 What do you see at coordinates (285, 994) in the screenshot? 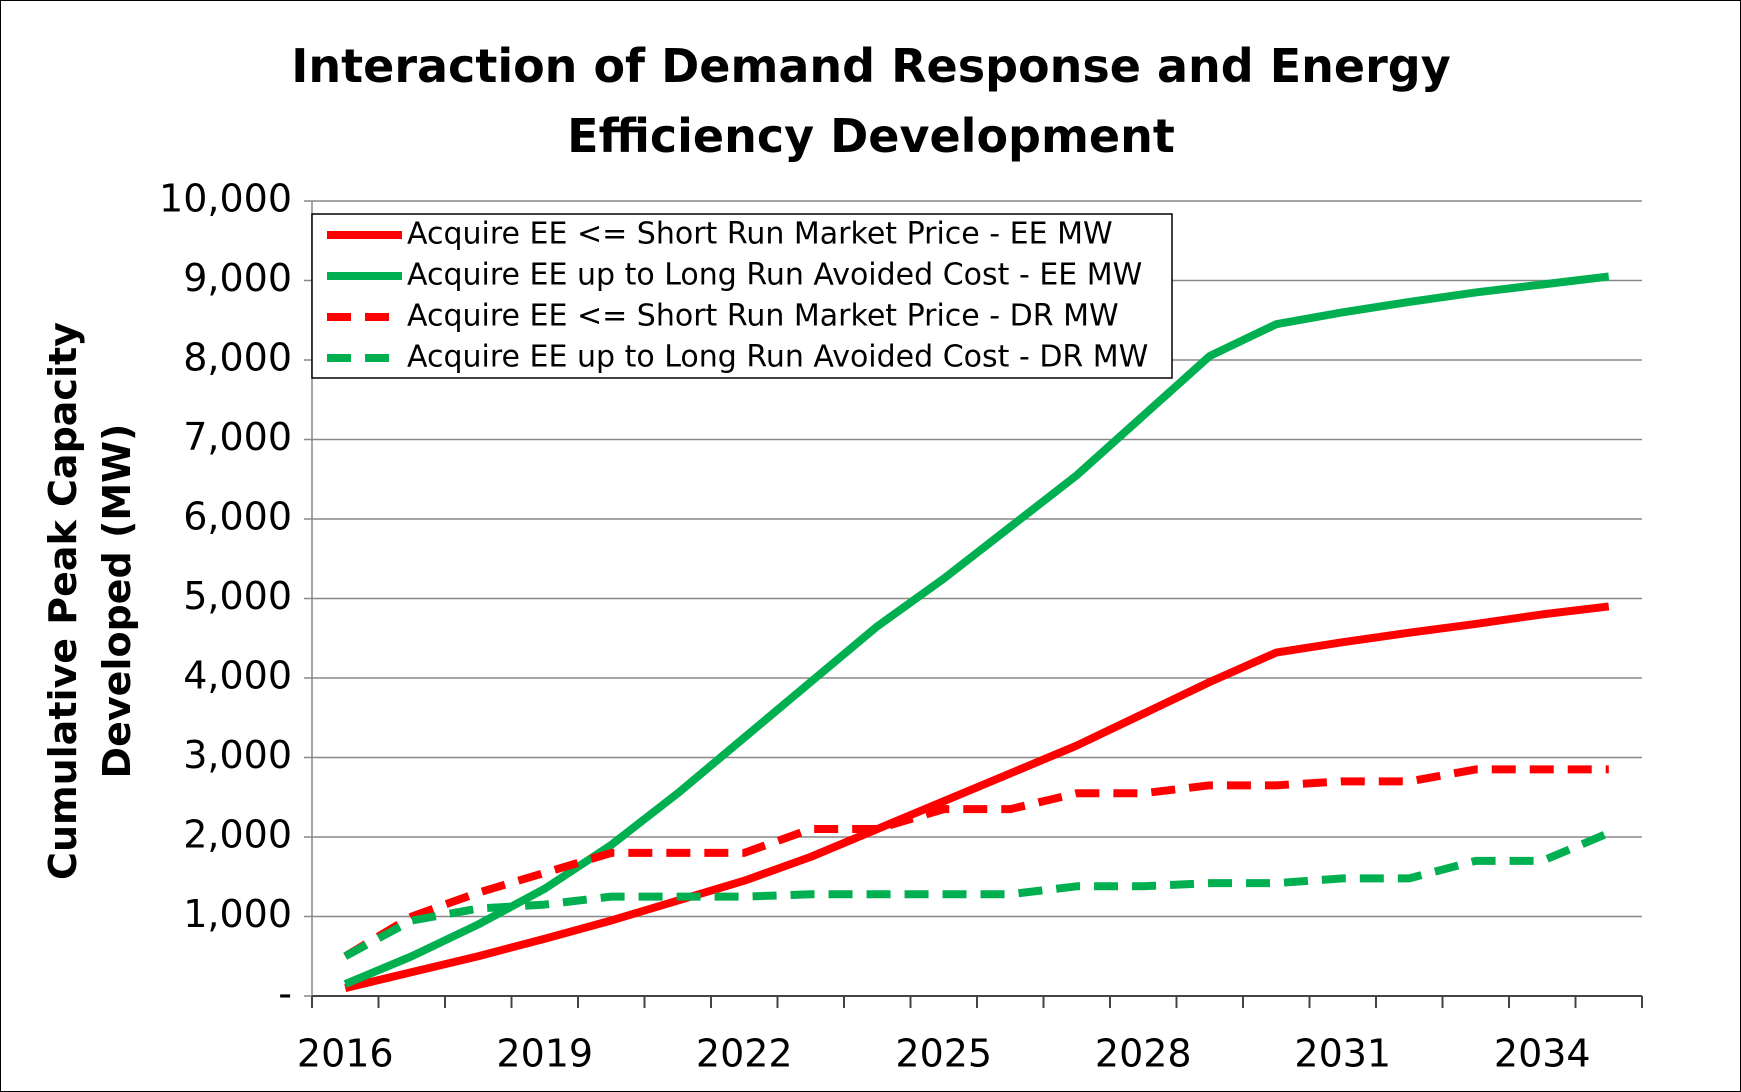
I see `y-tick-label: -` at bounding box center [285, 994].